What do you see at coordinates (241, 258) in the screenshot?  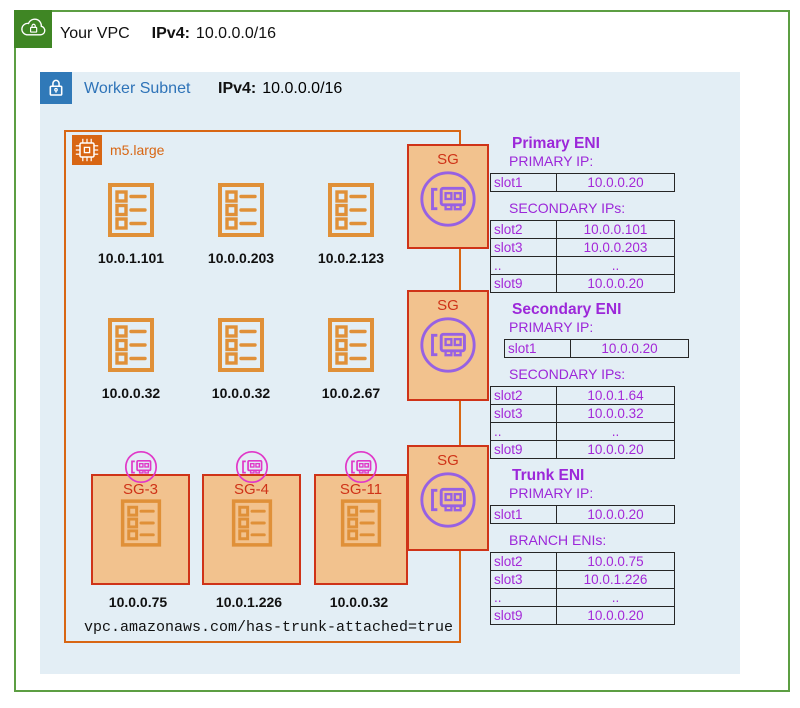 I see `pod-ip: 10.0.0.203` at bounding box center [241, 258].